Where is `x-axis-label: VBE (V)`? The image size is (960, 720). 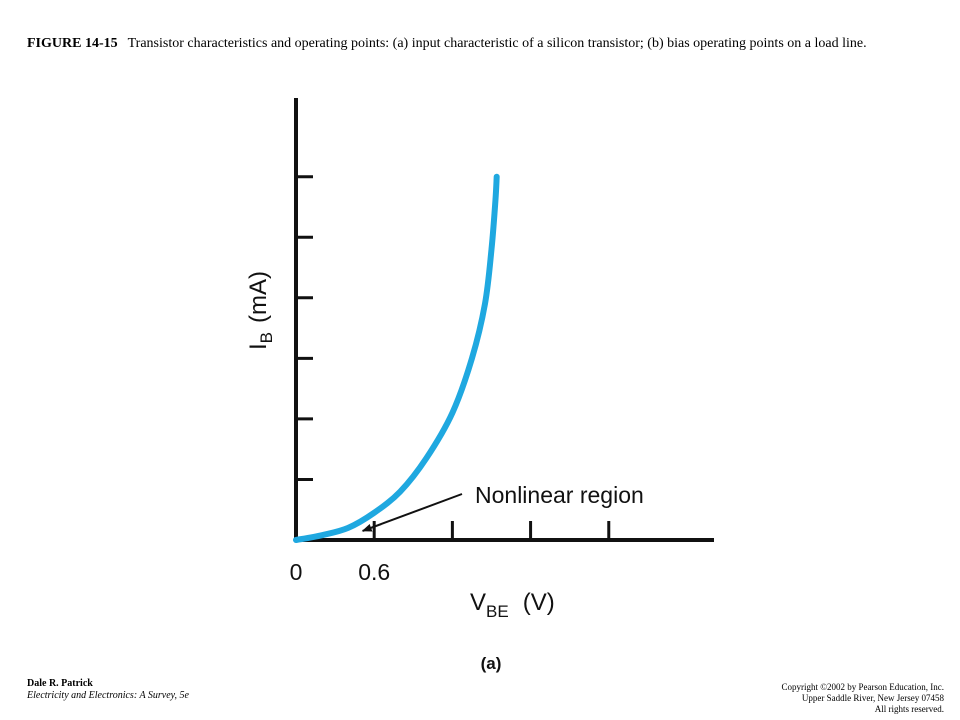
x-axis-label: VBE (V) is located at coordinates (512, 605).